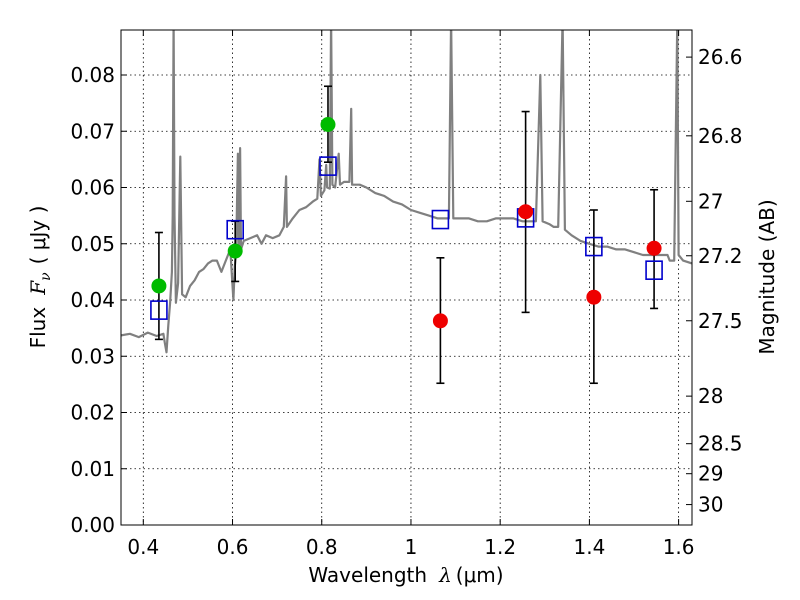  What do you see at coordinates (720, 57) in the screenshot?
I see `mag-tick-label: 26.6` at bounding box center [720, 57].